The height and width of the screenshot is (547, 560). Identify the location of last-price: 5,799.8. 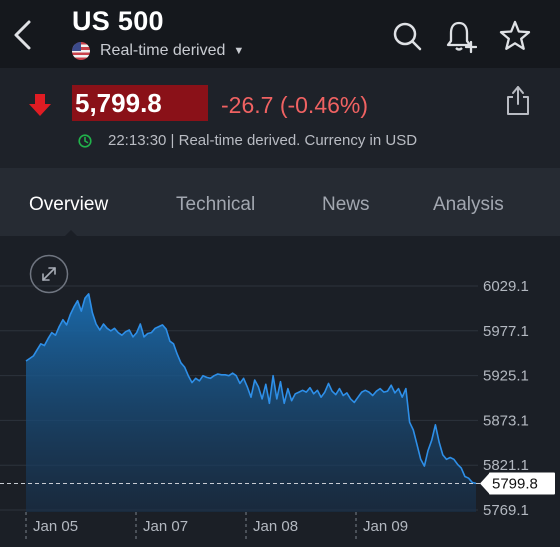
(140, 103).